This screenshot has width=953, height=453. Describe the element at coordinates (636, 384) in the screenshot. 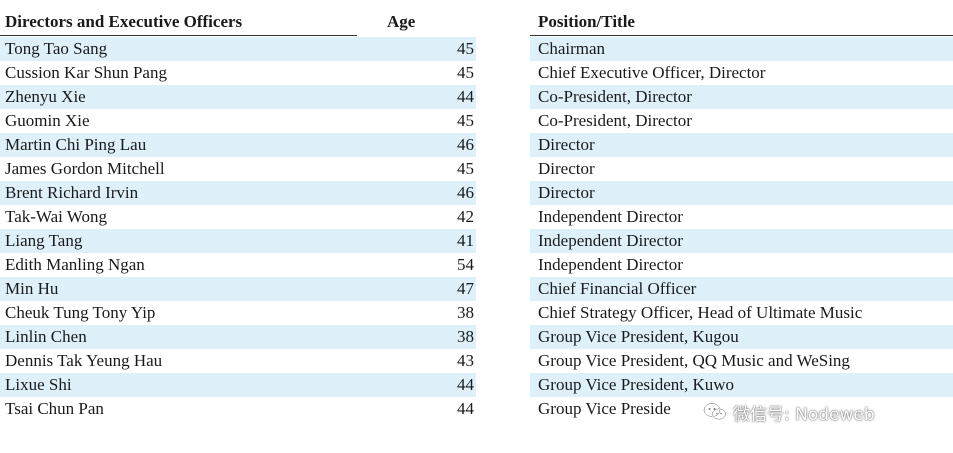

I see `cell-position: Group Vice President, Kuwo` at that location.